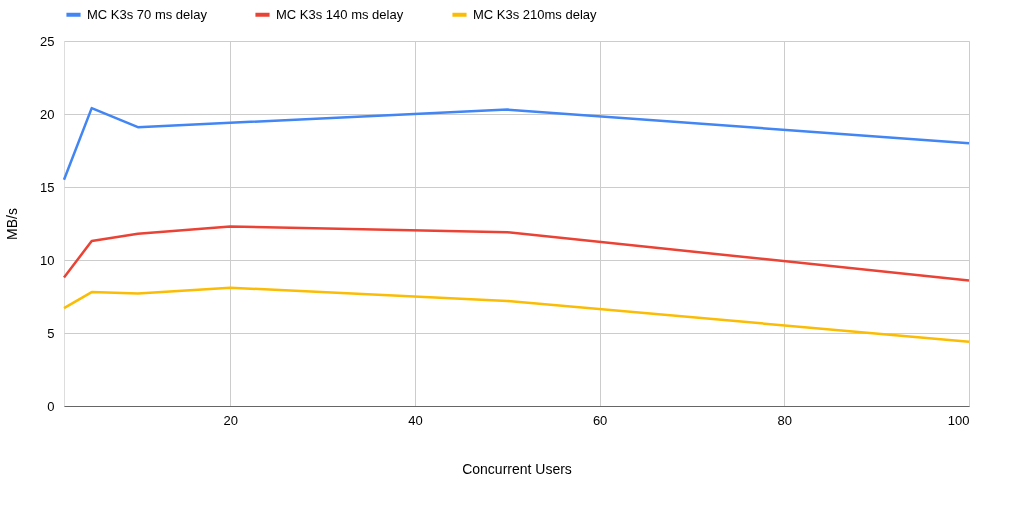 The height and width of the screenshot is (515, 1035). I want to click on y-tick-label: 20, so click(47, 114).